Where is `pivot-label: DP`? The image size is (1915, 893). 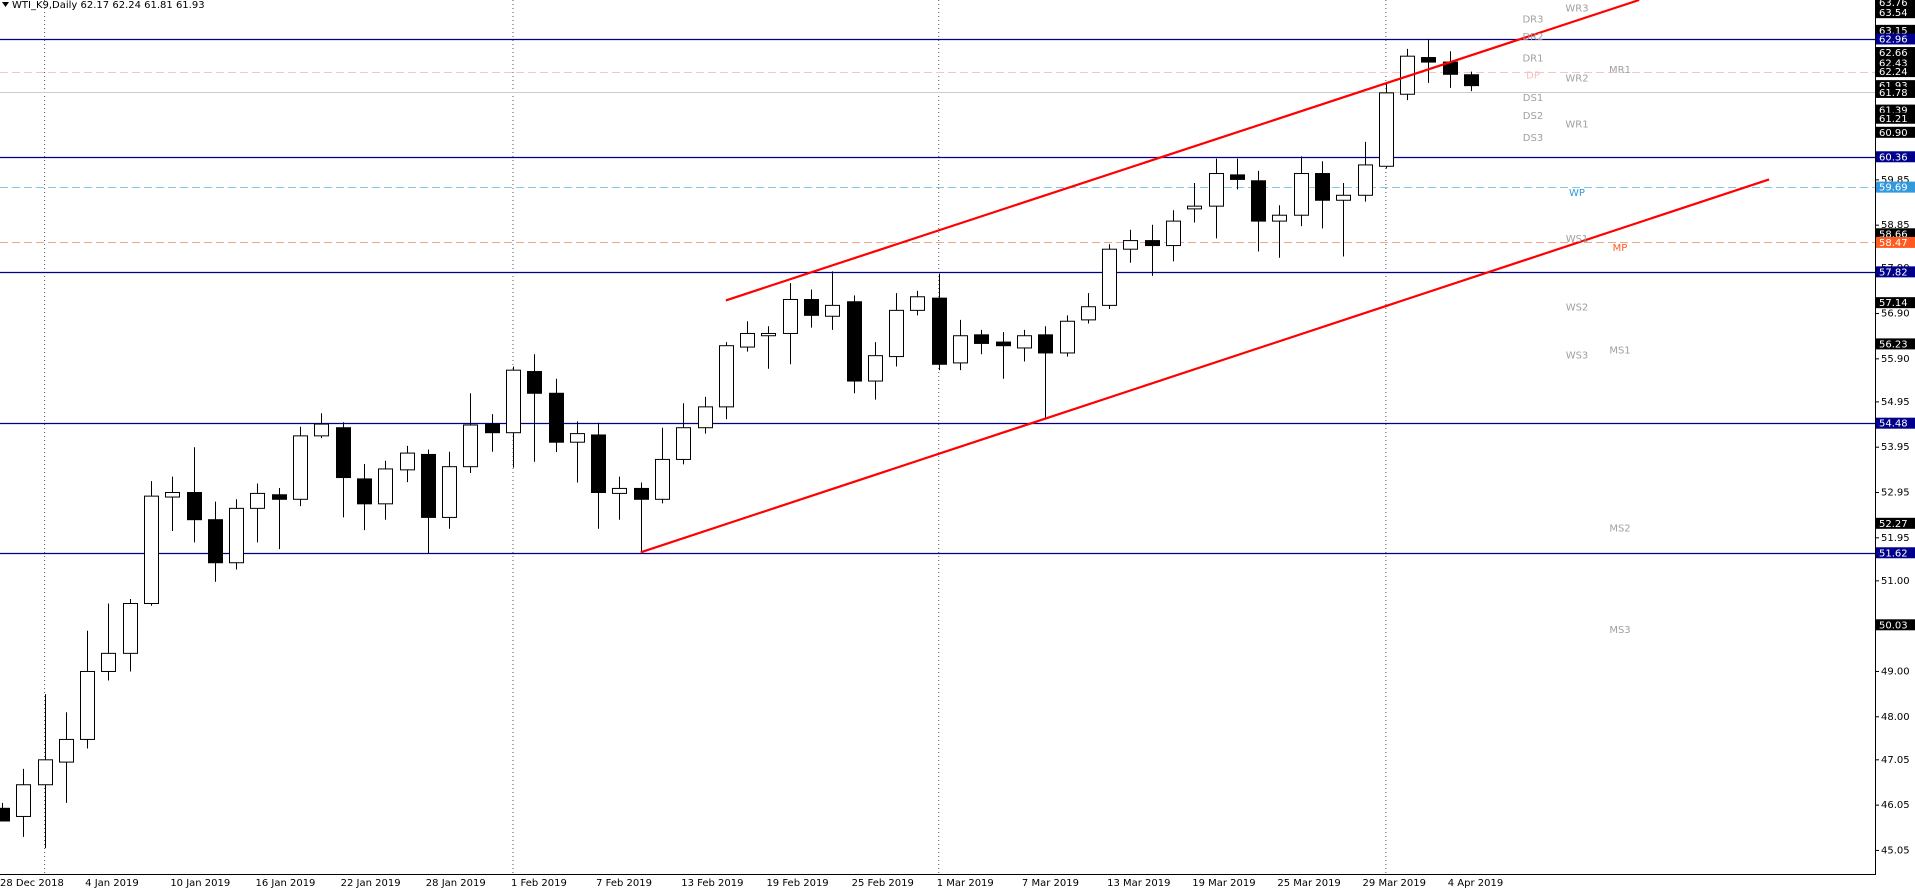 pivot-label: DP is located at coordinates (1533, 76).